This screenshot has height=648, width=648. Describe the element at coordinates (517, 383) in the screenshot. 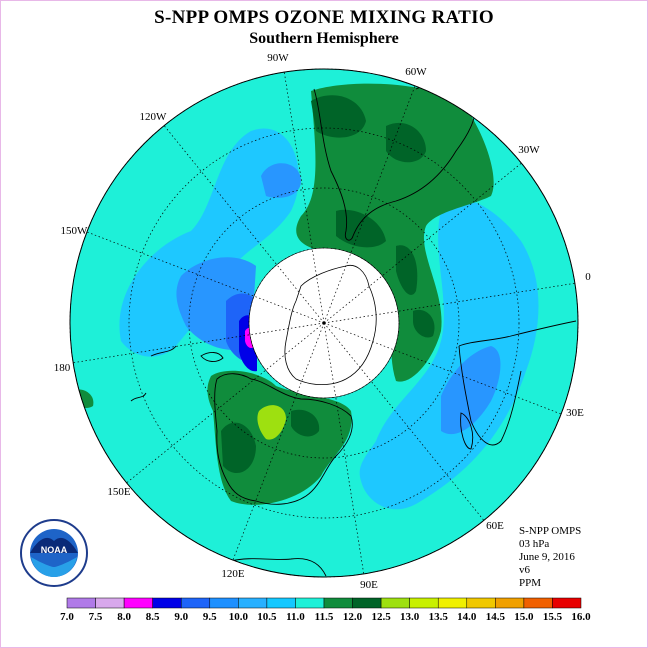

I see `coastline-africa` at that location.